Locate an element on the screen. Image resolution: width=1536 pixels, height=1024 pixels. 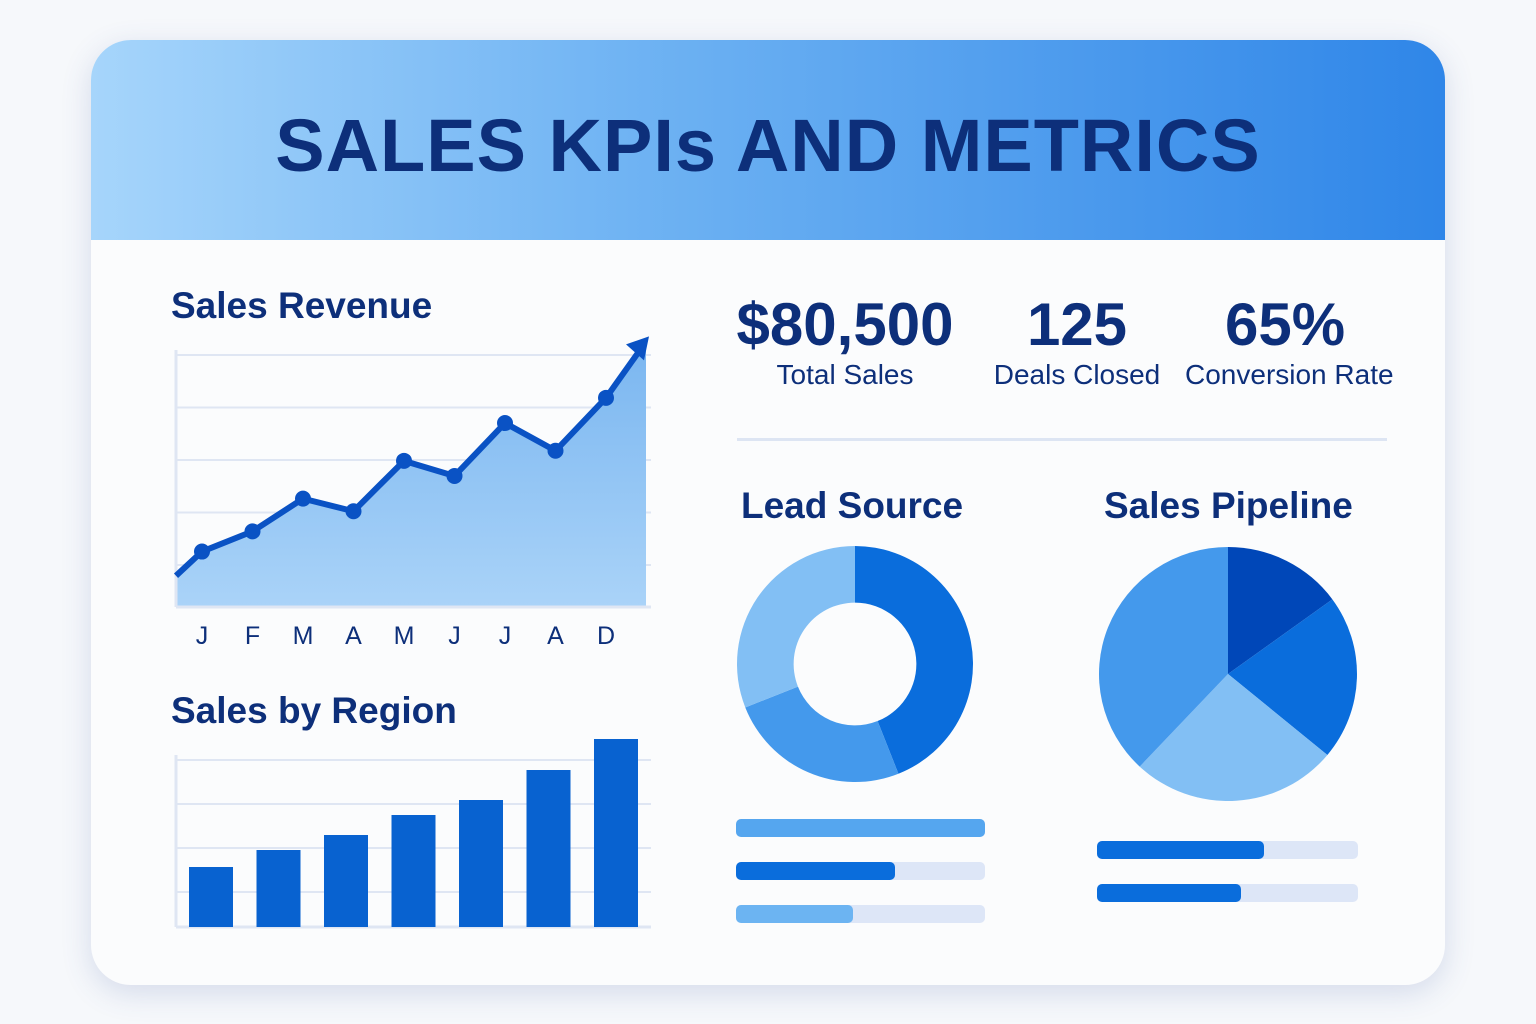
kpi-value: $80,500 is located at coordinates (845, 324).